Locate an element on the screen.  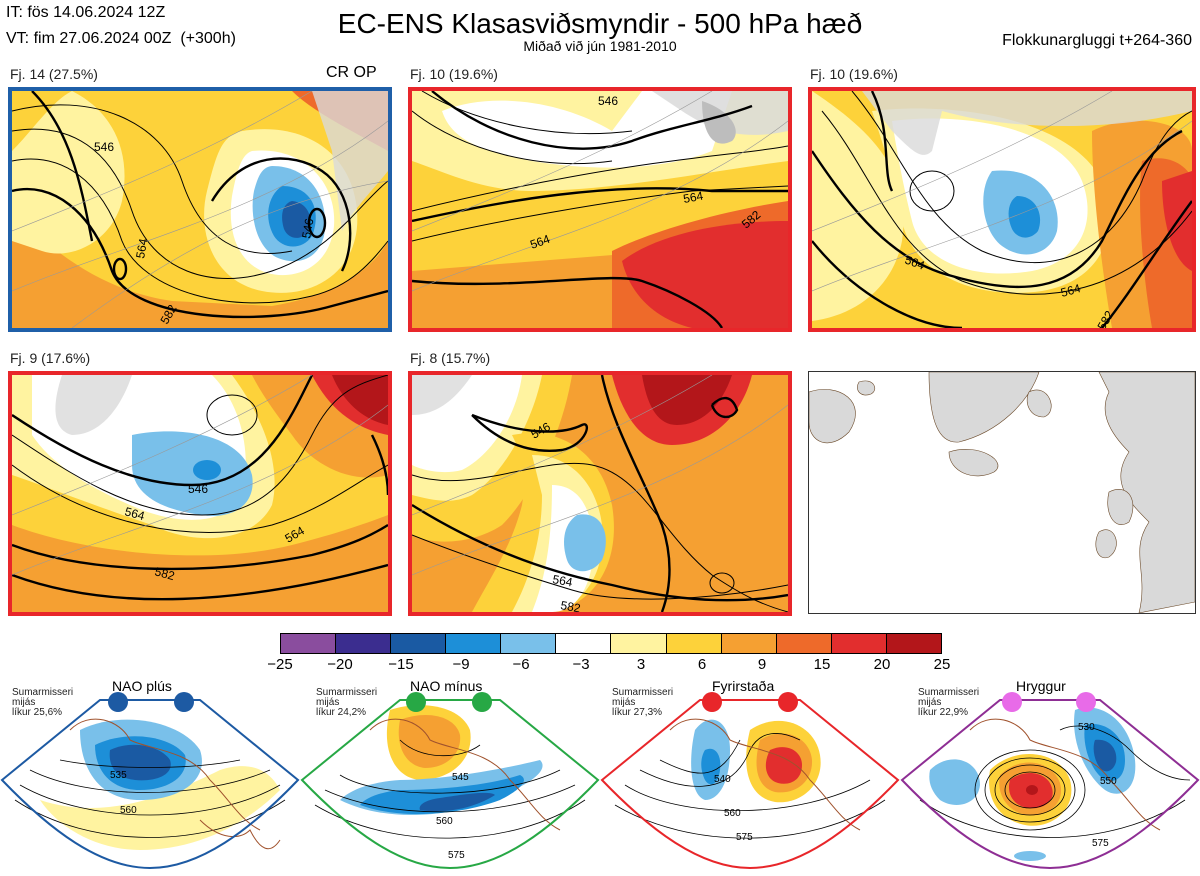
regime-3-note: Sumarmisseri mijás líkur 27,3% is located at coordinates (643, 702).